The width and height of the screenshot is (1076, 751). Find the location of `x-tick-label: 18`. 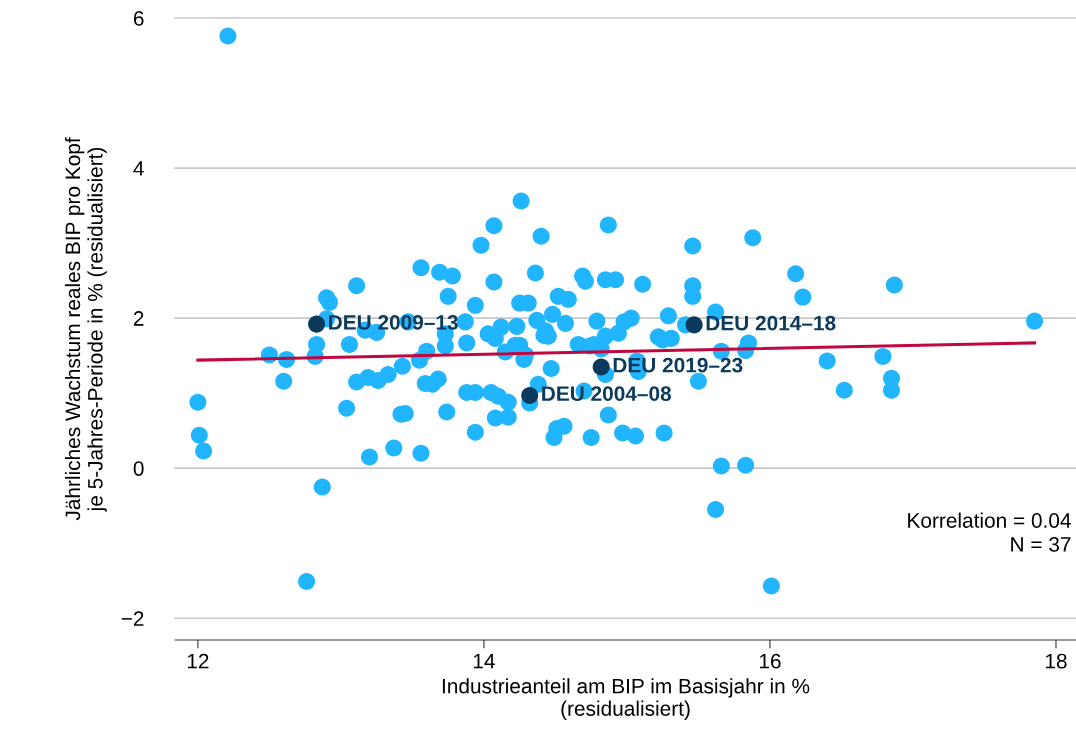

x-tick-label: 18 is located at coordinates (1056, 661).